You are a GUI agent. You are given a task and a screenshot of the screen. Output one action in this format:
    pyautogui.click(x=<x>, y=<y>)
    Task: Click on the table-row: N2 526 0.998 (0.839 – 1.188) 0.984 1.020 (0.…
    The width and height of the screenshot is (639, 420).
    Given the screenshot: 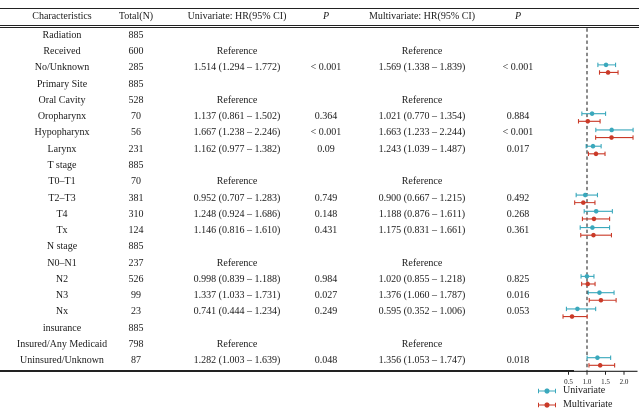 What is the action you would take?
    pyautogui.click(x=319, y=280)
    